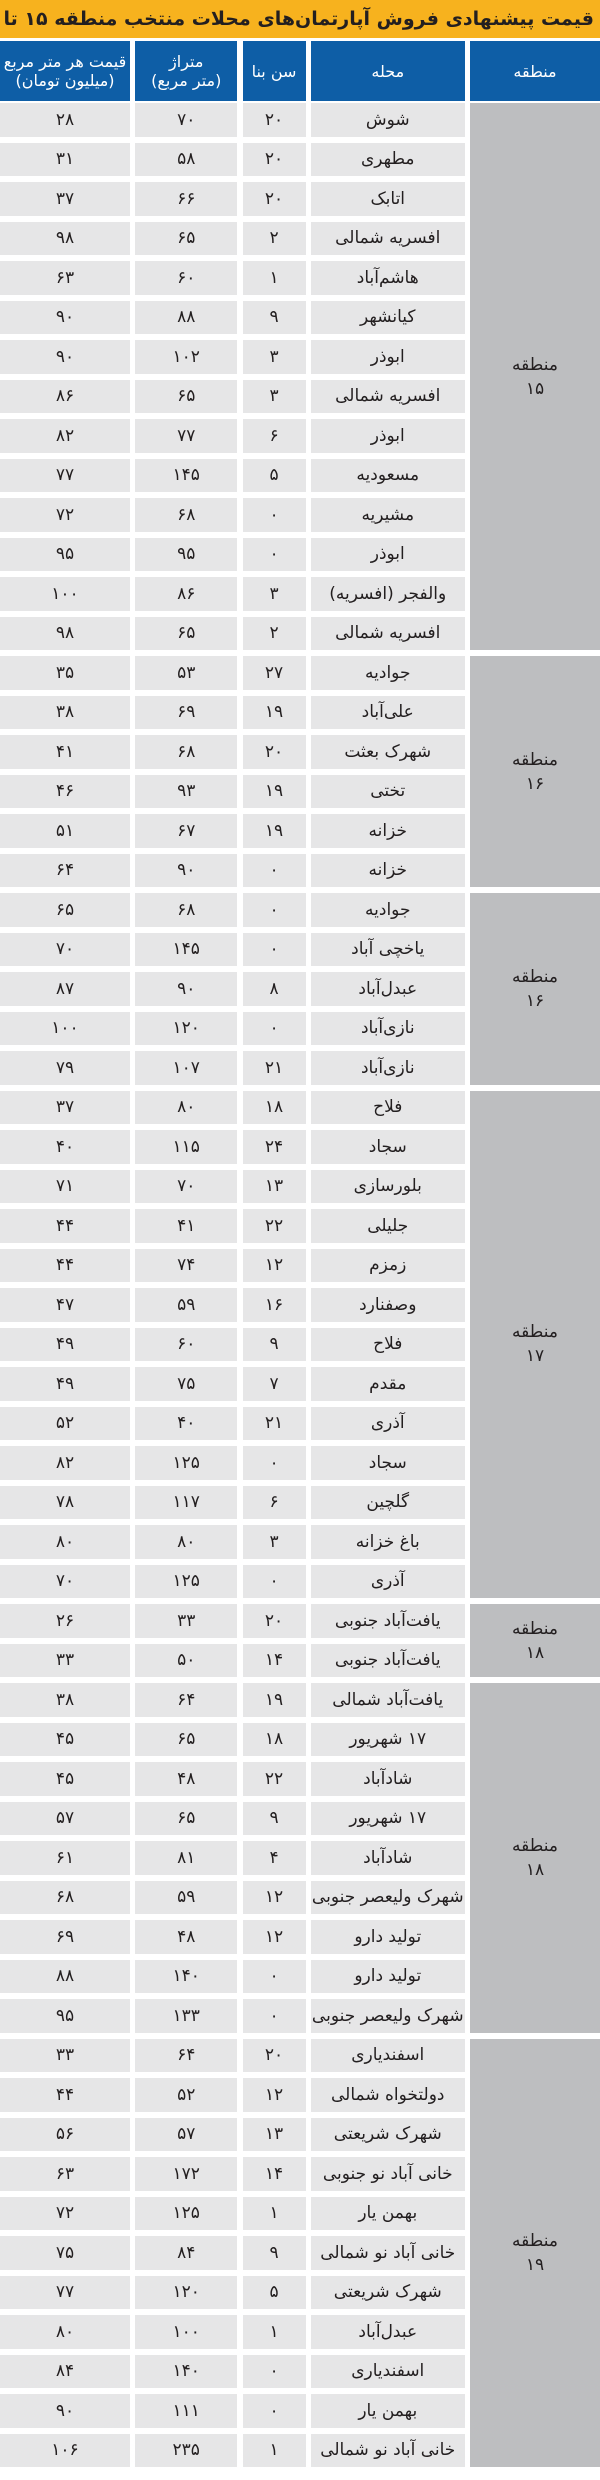  What do you see at coordinates (387, 1265) in the screenshot?
I see `neighborhood-cell: زمزم` at bounding box center [387, 1265].